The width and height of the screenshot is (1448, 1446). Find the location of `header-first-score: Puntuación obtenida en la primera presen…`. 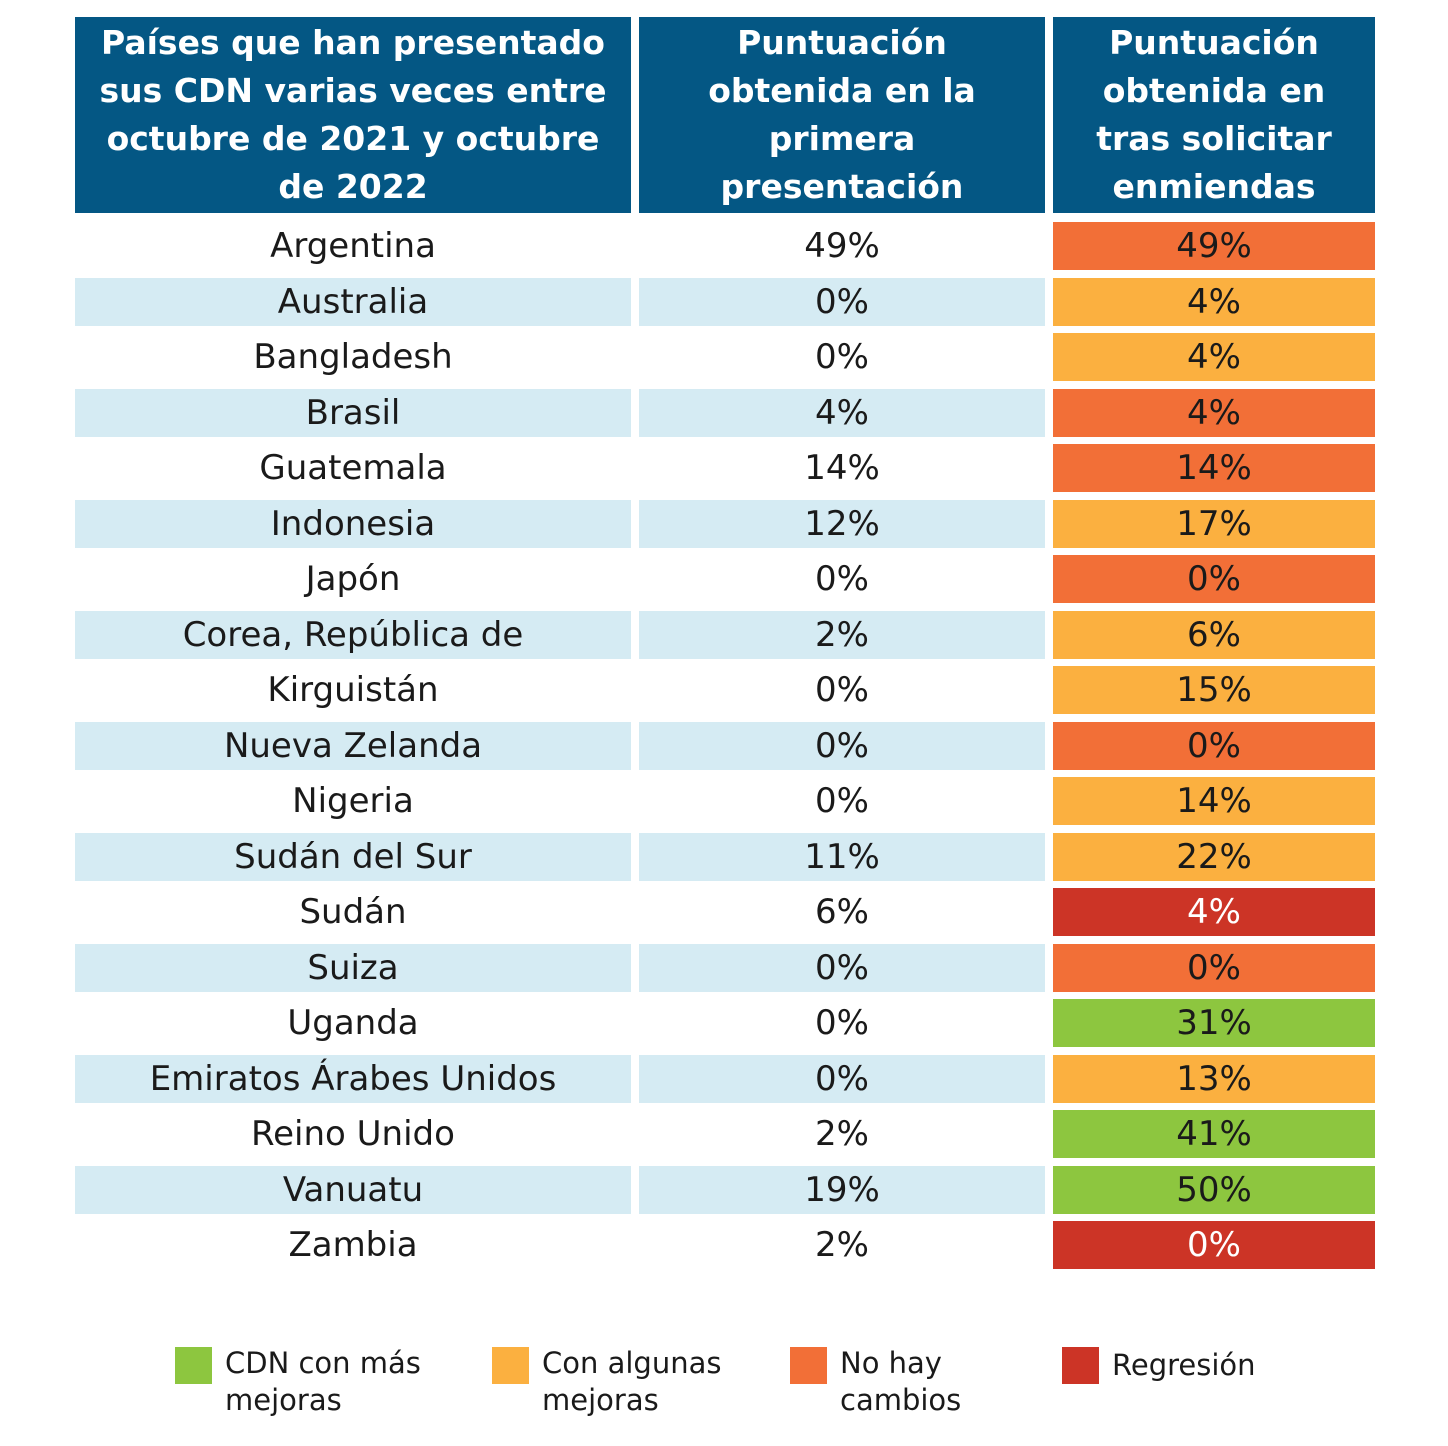

header-first-score: Puntuación obtenida en la primera presen… is located at coordinates (842, 115).